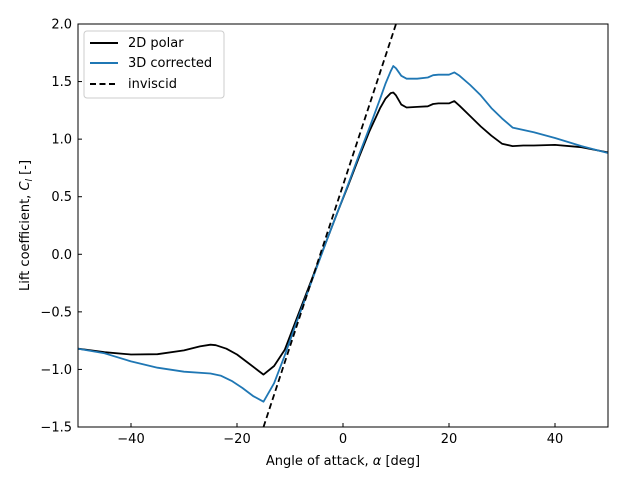  What do you see at coordinates (61, 197) in the screenshot?
I see `y-tick-label: 0.5` at bounding box center [61, 197].